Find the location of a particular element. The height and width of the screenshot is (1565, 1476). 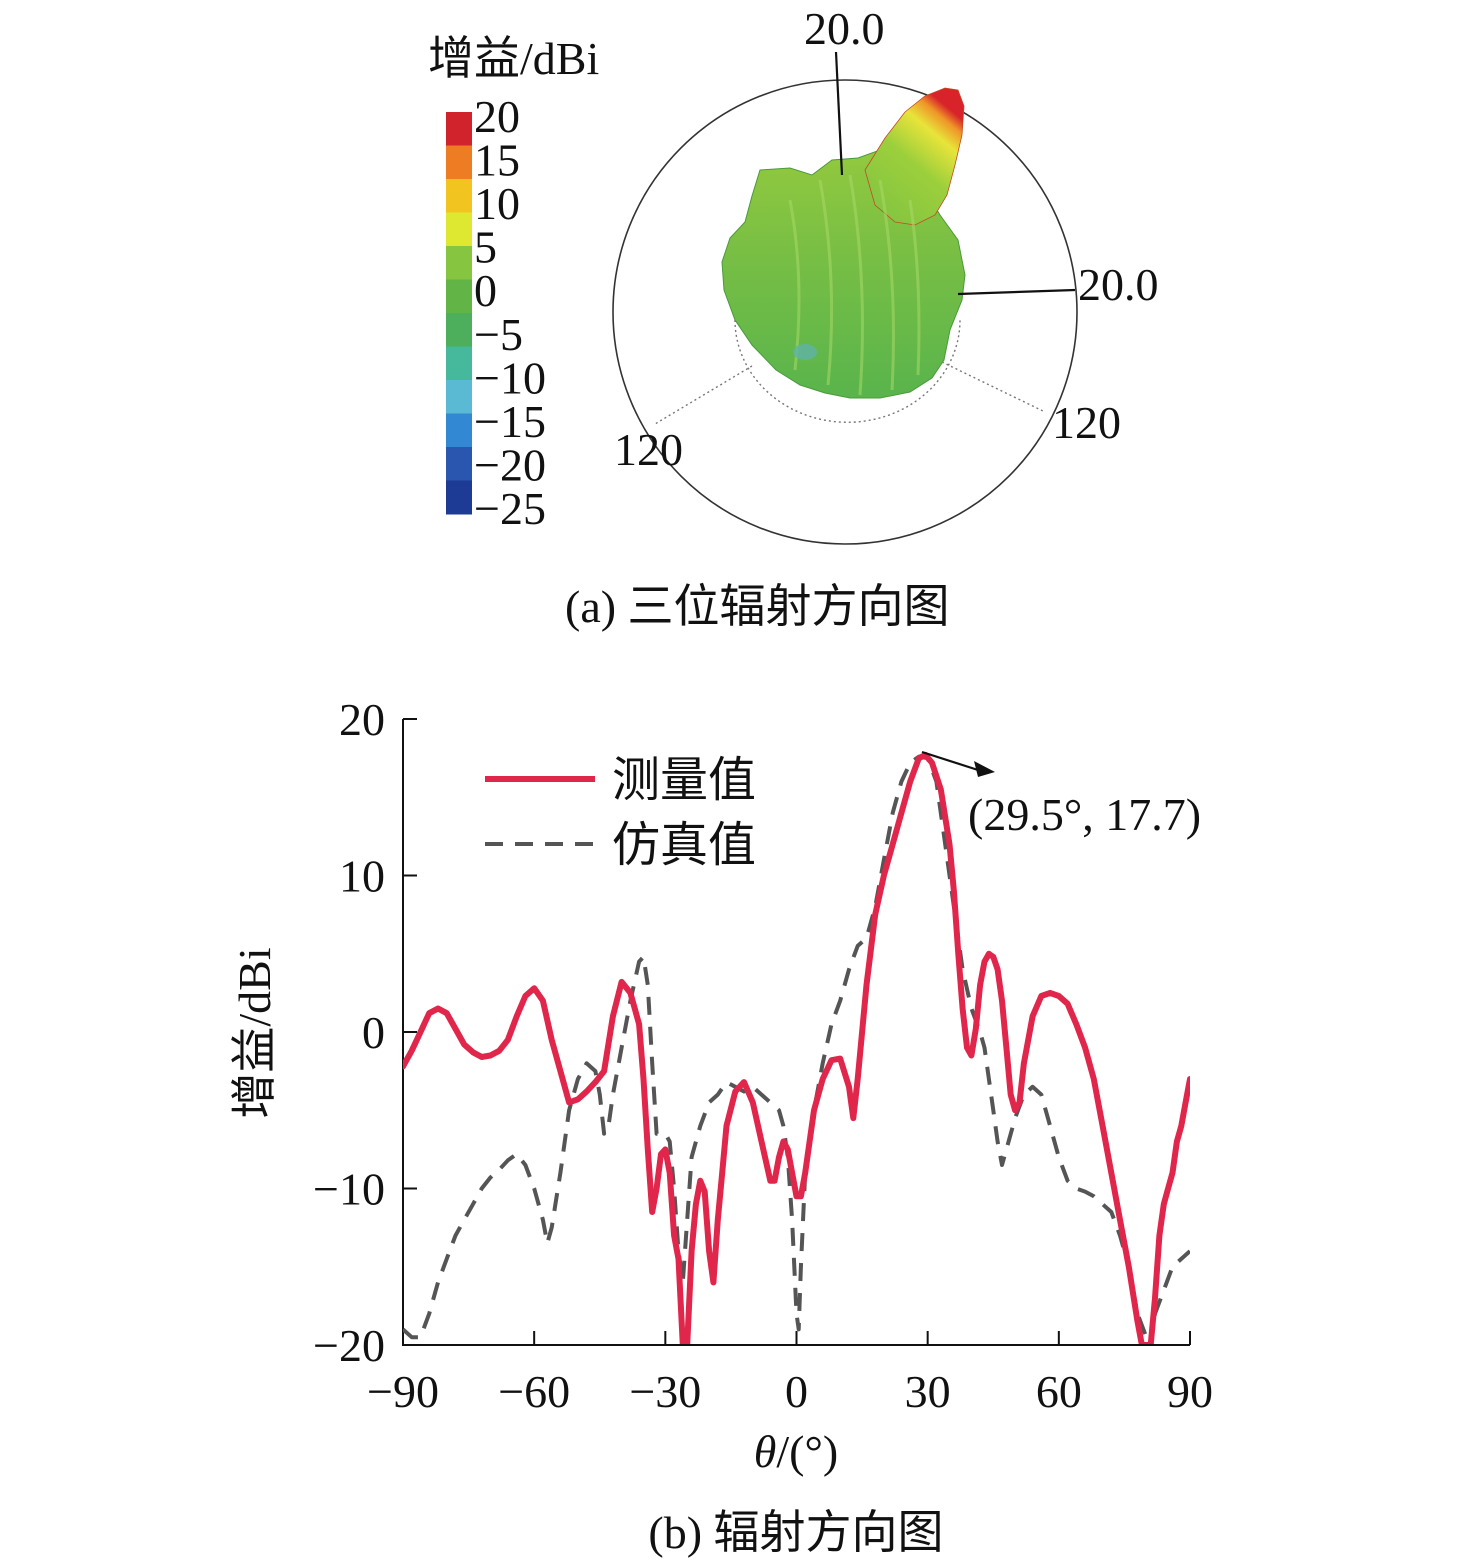

pattern-main-lobe is located at coordinates (914, 156).